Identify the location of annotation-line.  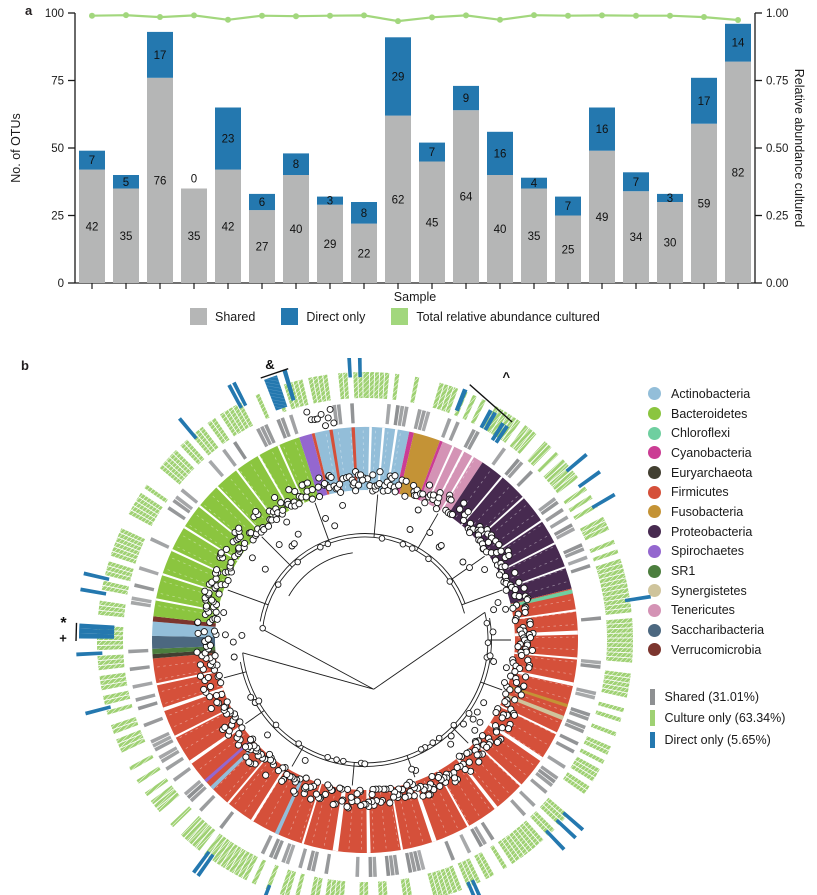
(76, 632).